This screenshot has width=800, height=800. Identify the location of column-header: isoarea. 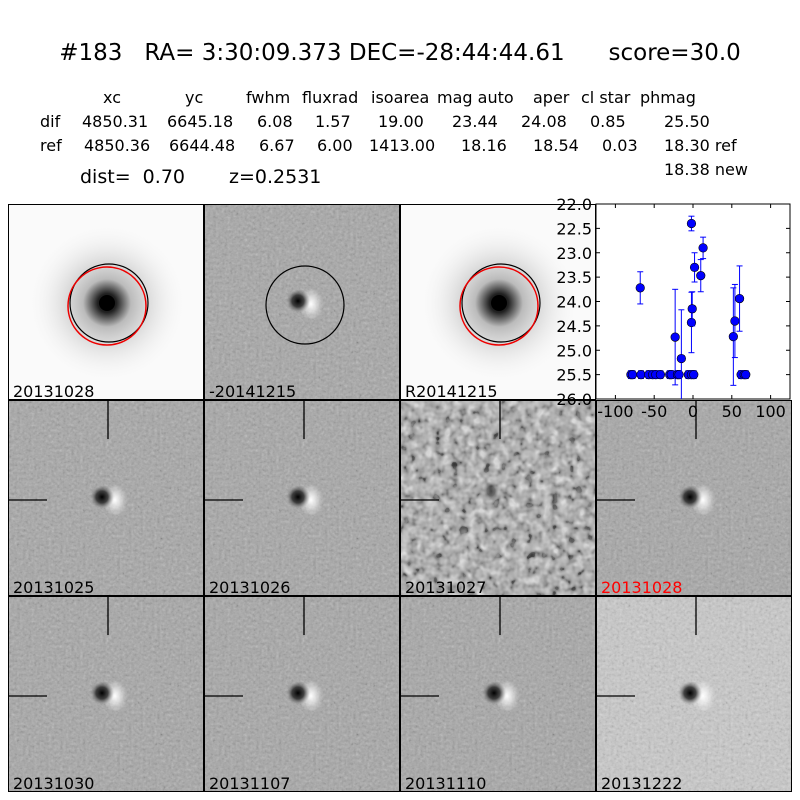
(400, 97).